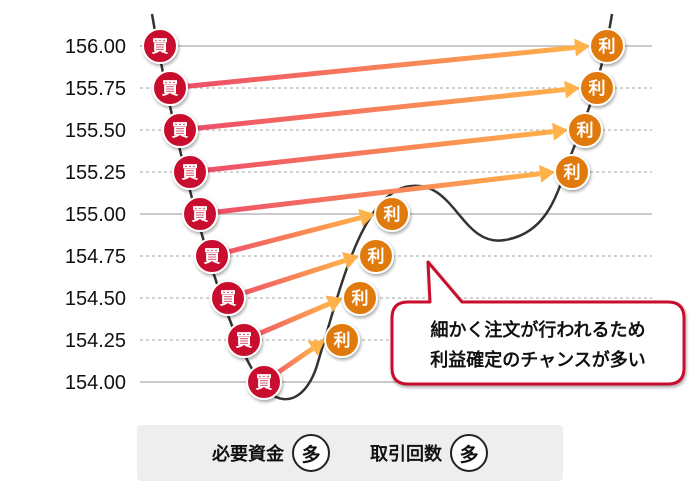 The width and height of the screenshot is (700, 500). What do you see at coordinates (350, 453) in the screenshot?
I see `summary-bar: 必要資金 多 取引回数 多` at bounding box center [350, 453].